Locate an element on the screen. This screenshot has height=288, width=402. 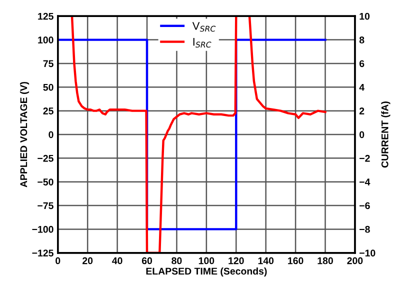
y-tick-label: −125 is located at coordinates (43, 253).